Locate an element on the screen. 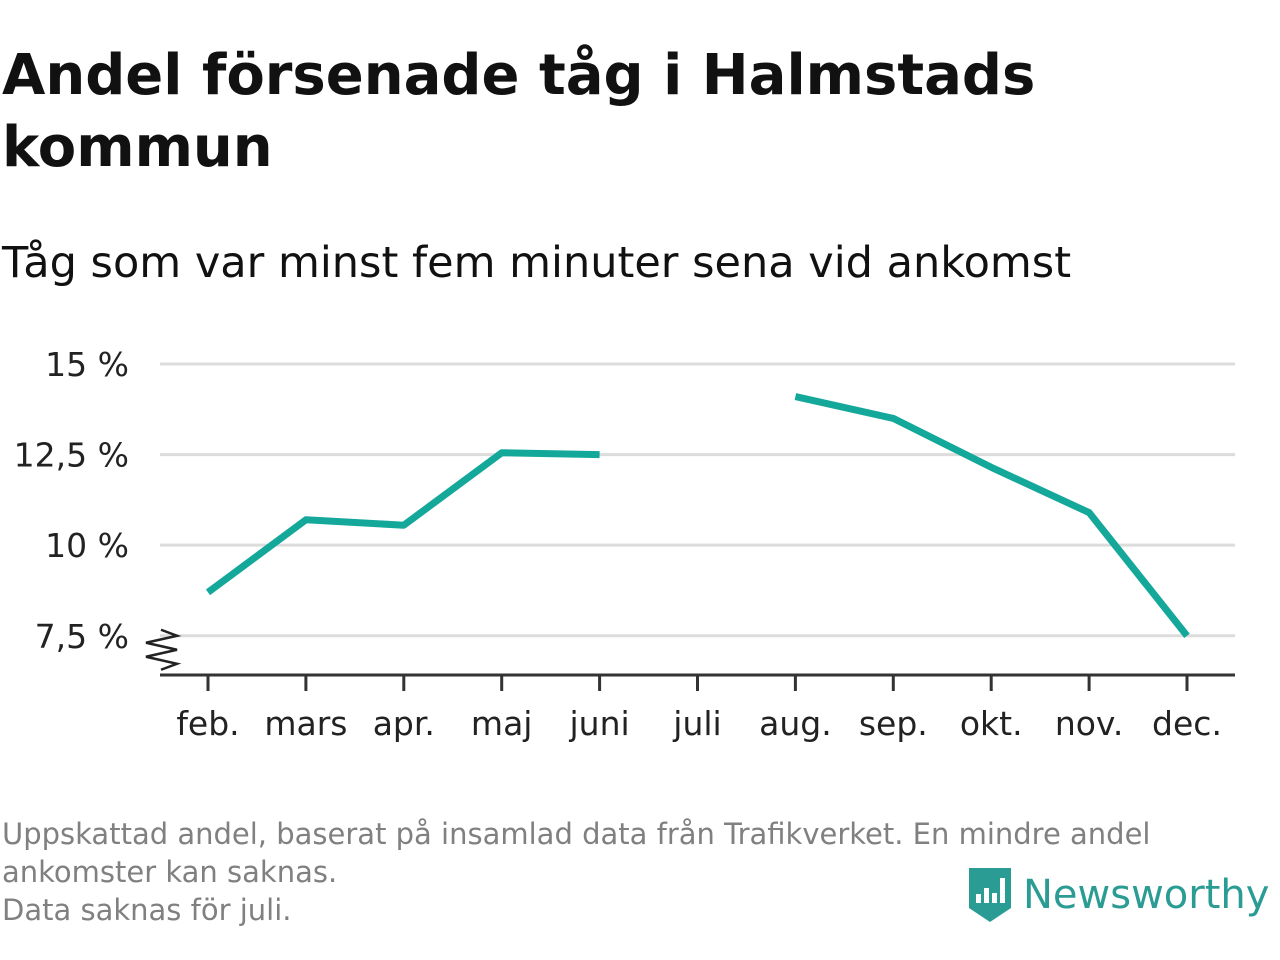 The width and height of the screenshot is (1280, 960). footnote-line-missing: ankomster kan saknas. is located at coordinates (170, 872).